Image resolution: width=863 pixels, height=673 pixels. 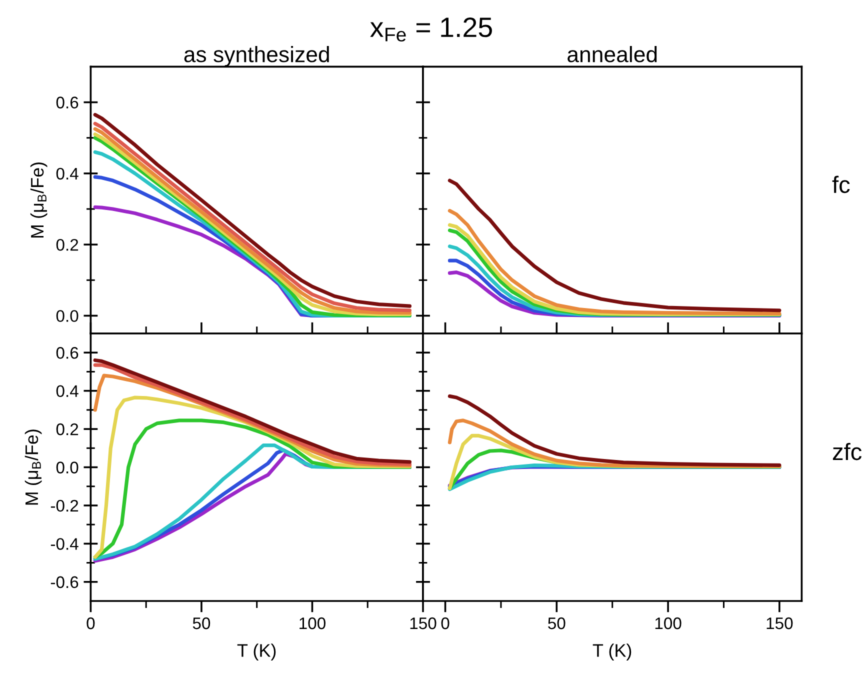 What do you see at coordinates (847, 451) in the screenshot?
I see `text: zfc` at bounding box center [847, 451].